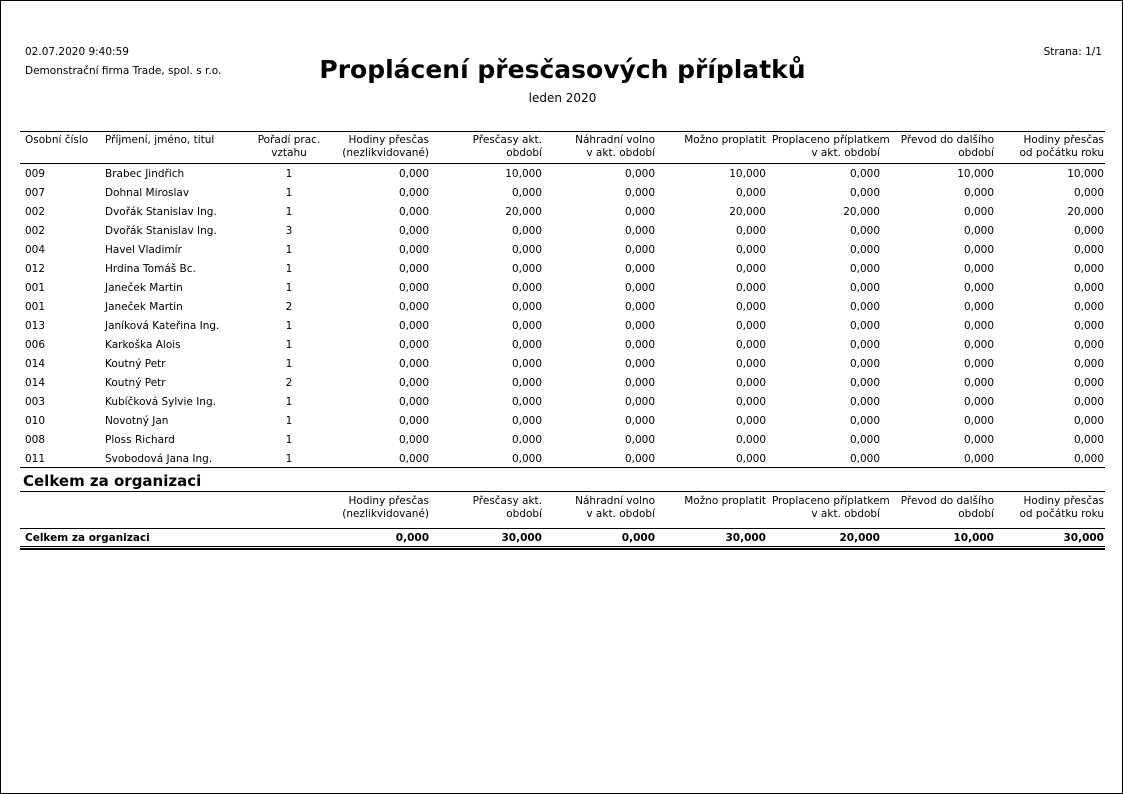 The width and height of the screenshot is (1123, 794). What do you see at coordinates (1061, 507) in the screenshot?
I see `col-header-ytd: Hodiny přesčas od počátku roku` at bounding box center [1061, 507].